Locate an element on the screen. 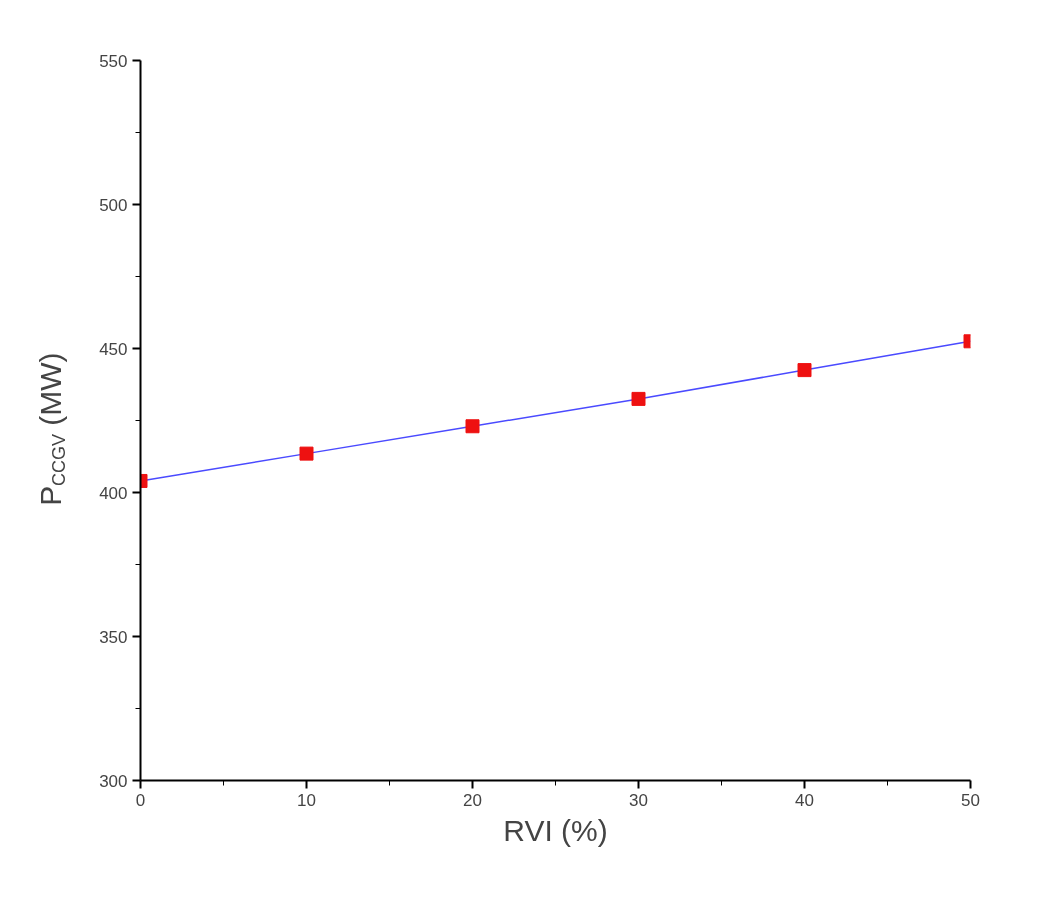 Image resolution: width=1040 pixels, height=917 pixels. y-tick-label: 450 is located at coordinates (113, 349).